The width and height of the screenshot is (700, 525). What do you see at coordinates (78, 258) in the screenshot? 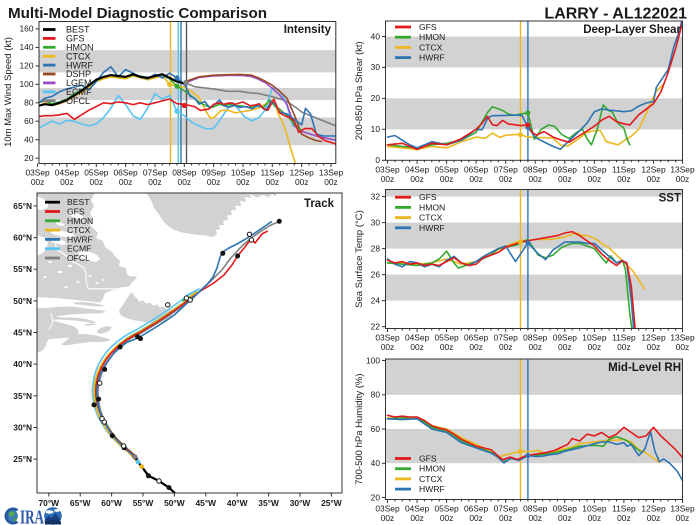
I see `svg-text: OFCL` at bounding box center [78, 258].